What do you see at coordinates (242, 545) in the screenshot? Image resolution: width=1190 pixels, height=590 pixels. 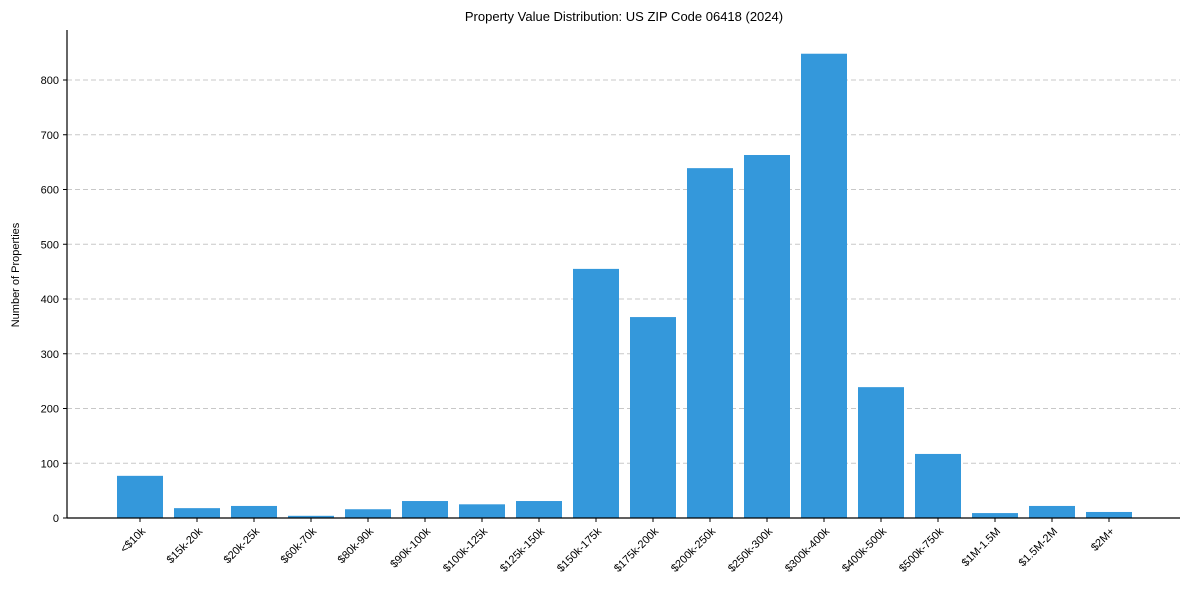 I see `x-tick-label: $20k-25k` at bounding box center [242, 545].